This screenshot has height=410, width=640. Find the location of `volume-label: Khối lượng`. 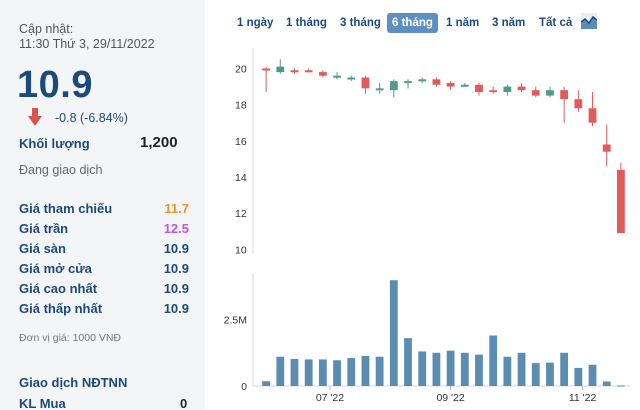

volume-label: Khối lượng is located at coordinates (54, 143).